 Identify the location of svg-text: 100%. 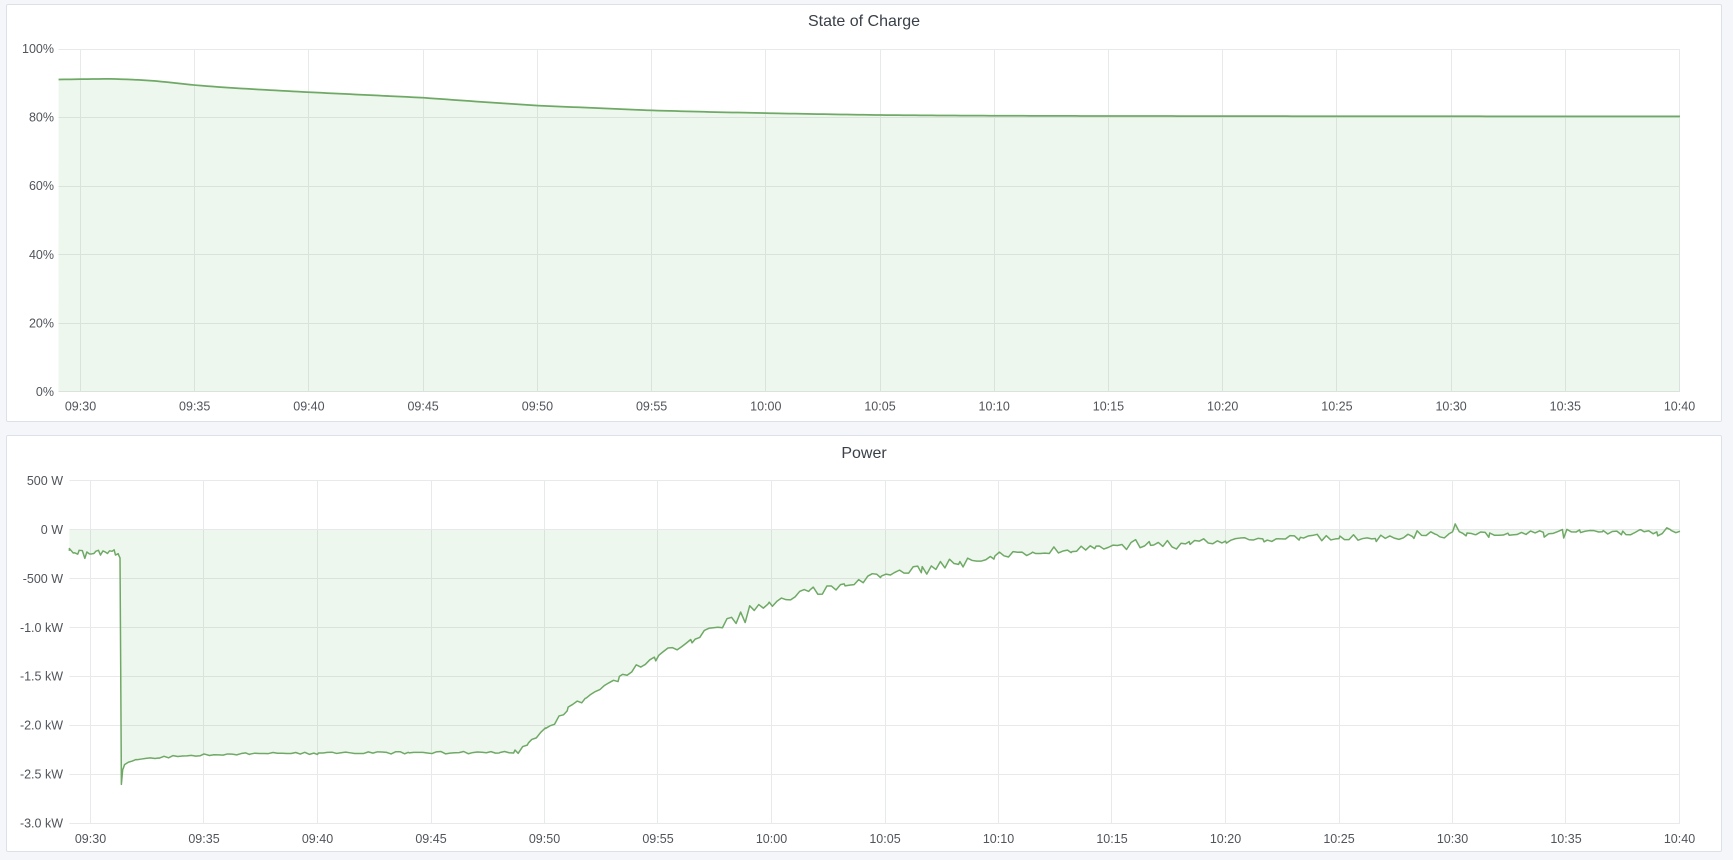
(38, 49).